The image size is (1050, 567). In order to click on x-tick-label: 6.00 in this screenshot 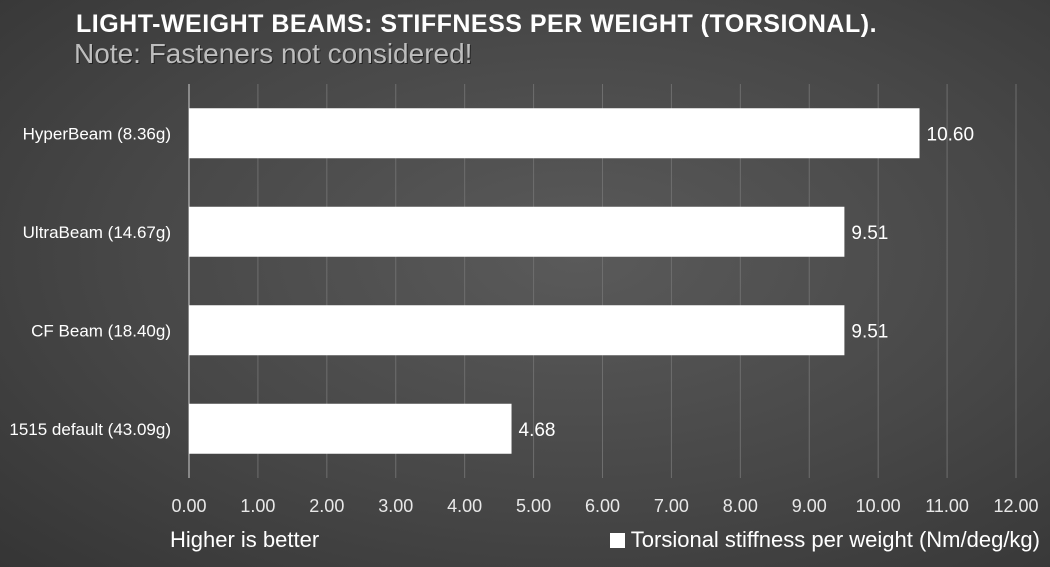, I will do `click(602, 506)`.